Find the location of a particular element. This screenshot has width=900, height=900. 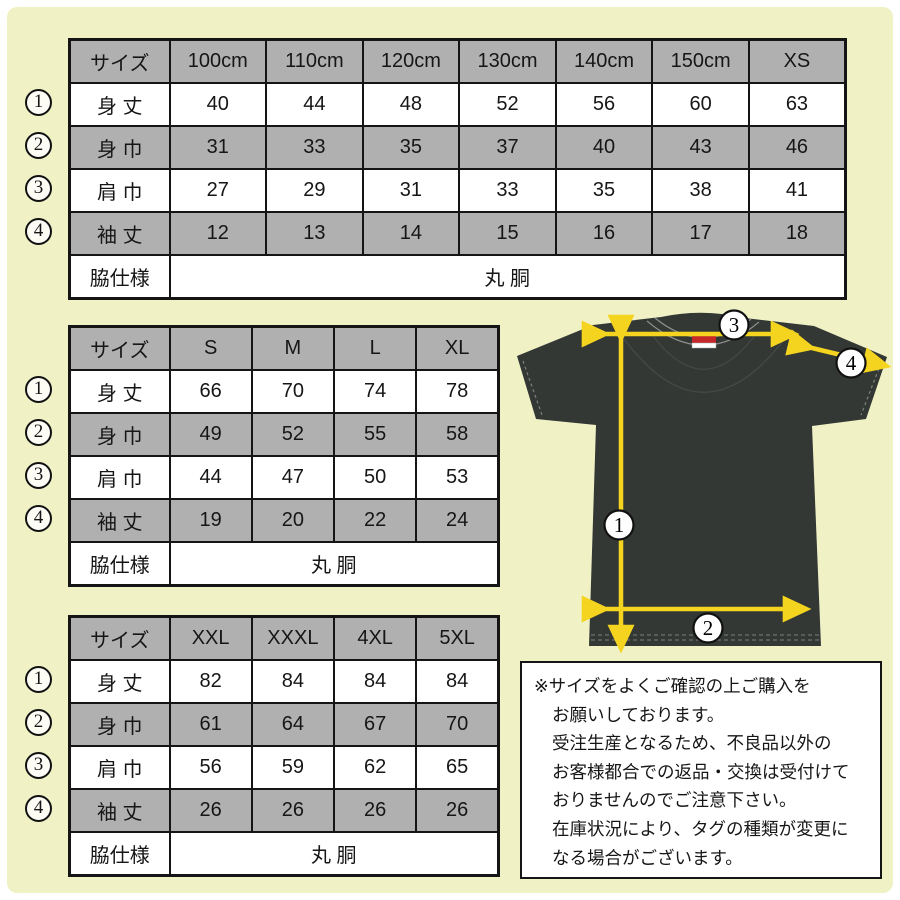

measure-row: 肩 巾 44 47 50 53 is located at coordinates (284, 477).